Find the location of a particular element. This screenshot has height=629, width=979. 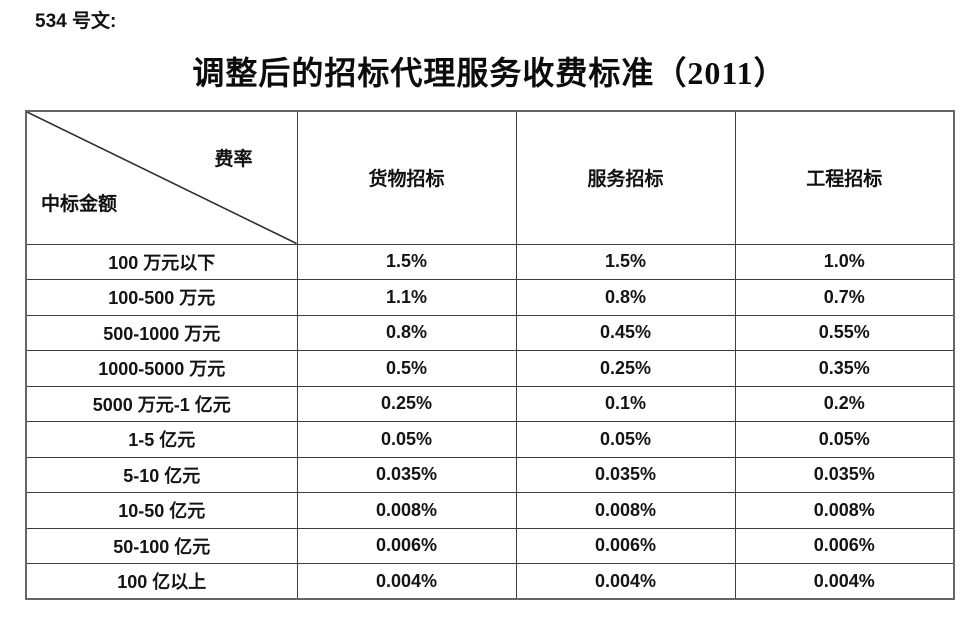

table-row: 50-100 亿元 0.006% 0.006% 0.006% is located at coordinates (490, 545).